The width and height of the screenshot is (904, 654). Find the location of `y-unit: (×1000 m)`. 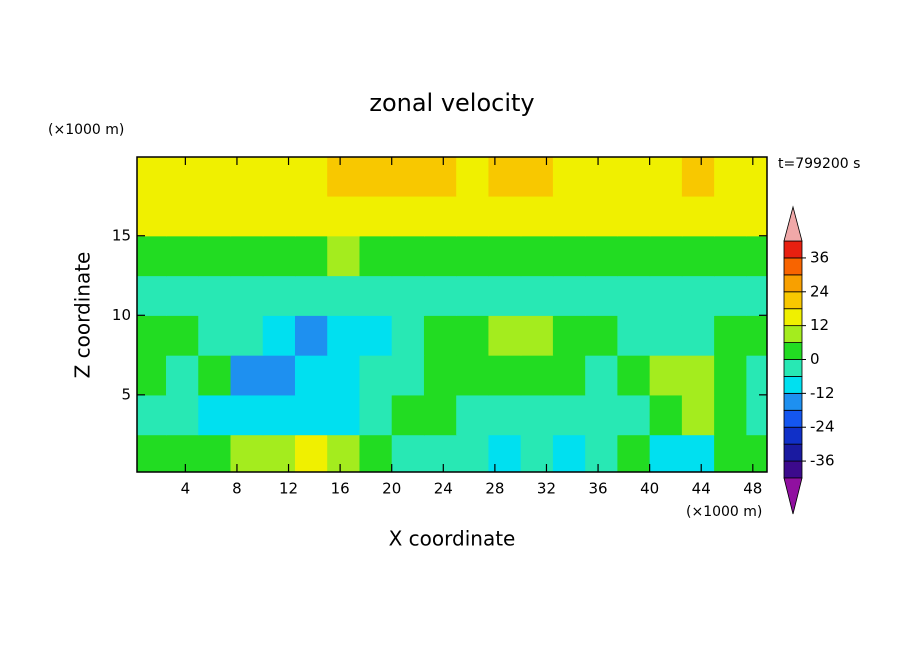

y-unit: (×1000 m) is located at coordinates (86, 130).